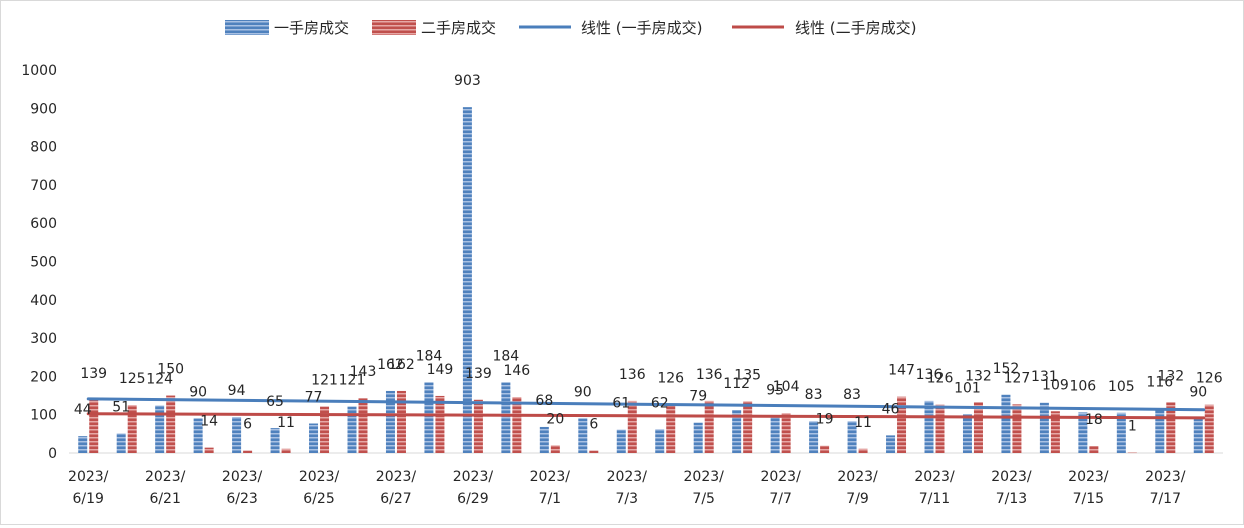 The height and width of the screenshot is (528, 1244). What do you see at coordinates (1121, 387) in the screenshot?
I see `data-label-series-1: 105` at bounding box center [1121, 387].